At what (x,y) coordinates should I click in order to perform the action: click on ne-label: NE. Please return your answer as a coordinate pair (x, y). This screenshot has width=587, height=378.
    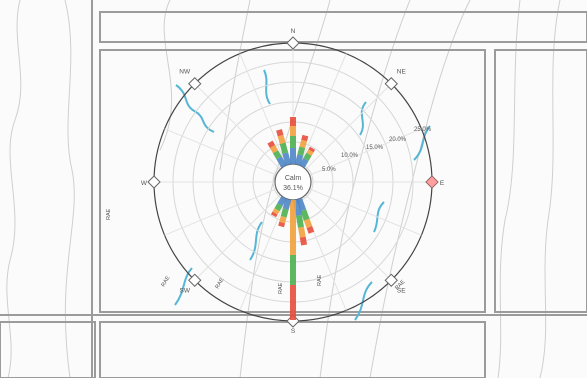
    Looking at the image, I should click on (402, 72).